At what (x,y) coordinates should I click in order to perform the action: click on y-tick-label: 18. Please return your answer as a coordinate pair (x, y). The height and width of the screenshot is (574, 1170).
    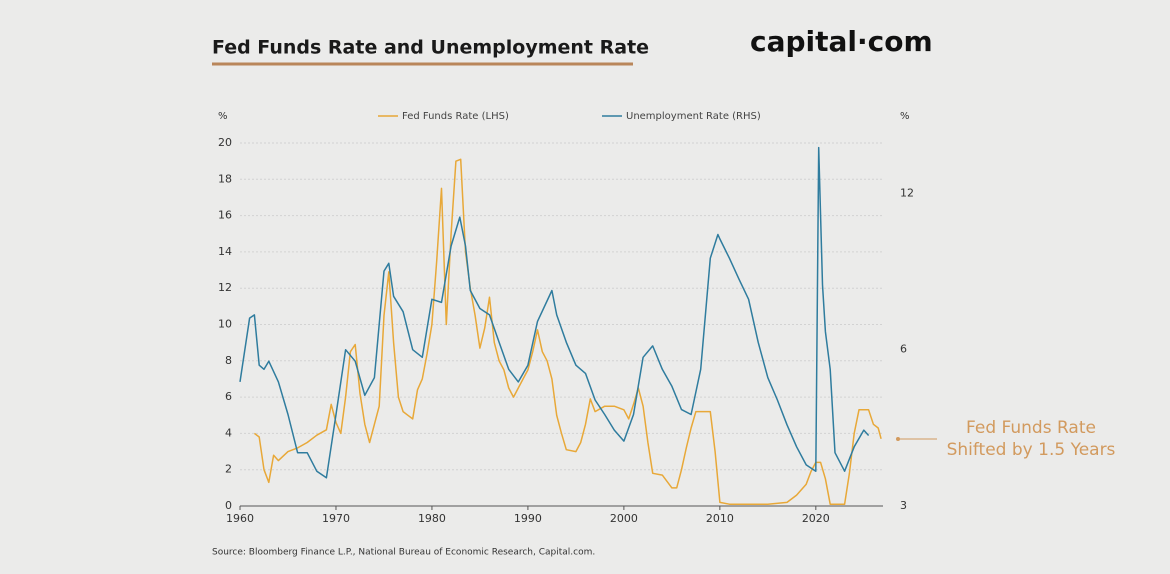
    Looking at the image, I should click on (225, 178).